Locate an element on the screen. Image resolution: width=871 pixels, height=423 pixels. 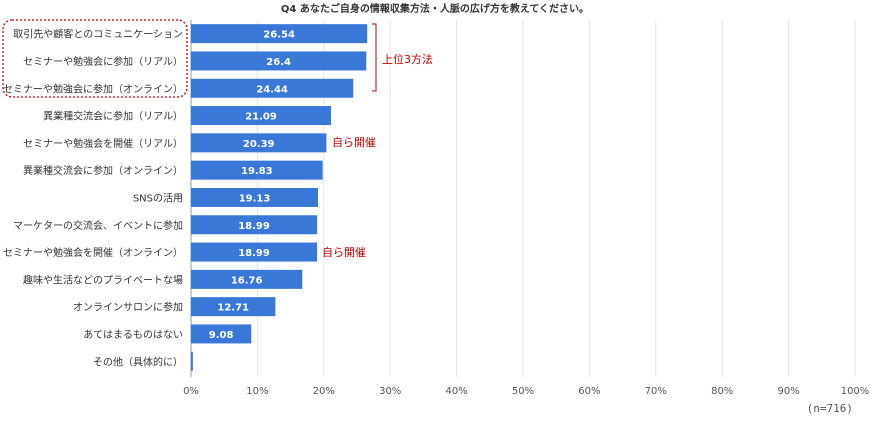
x-tick-label: 70% is located at coordinates (656, 391).